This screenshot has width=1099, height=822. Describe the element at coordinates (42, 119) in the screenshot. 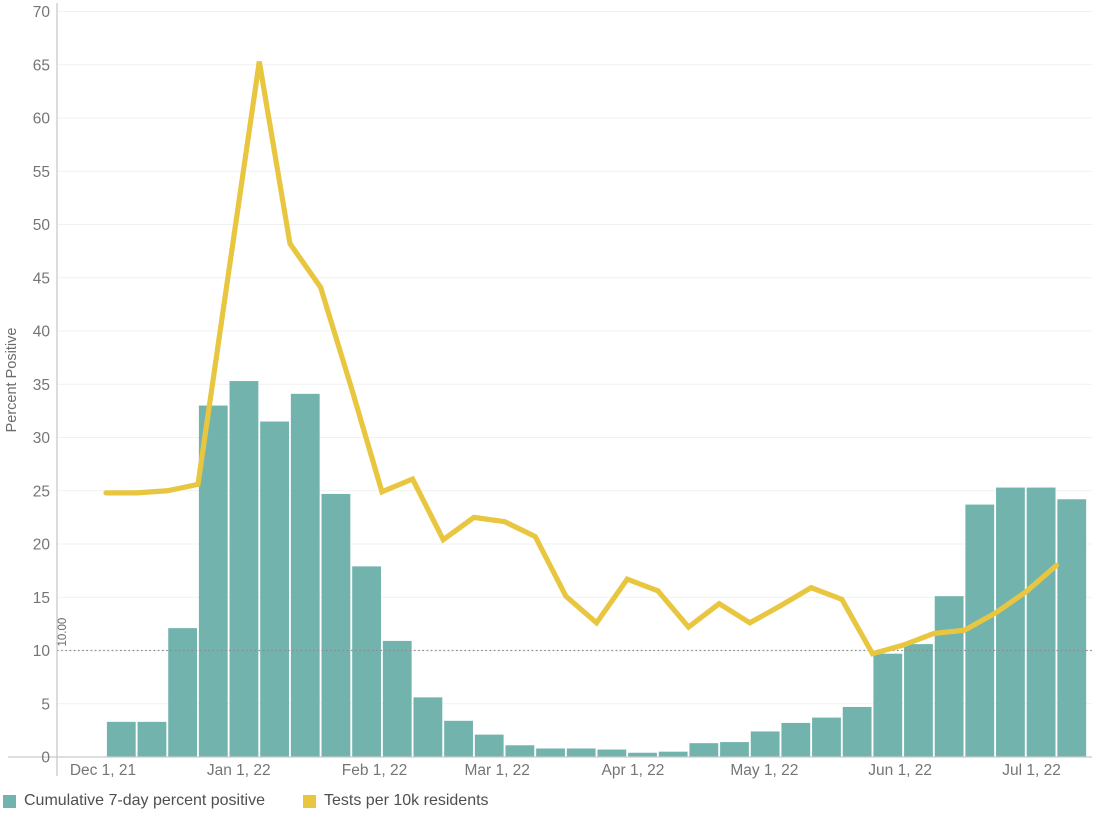

I see `y-tick-label-60: 60` at that location.